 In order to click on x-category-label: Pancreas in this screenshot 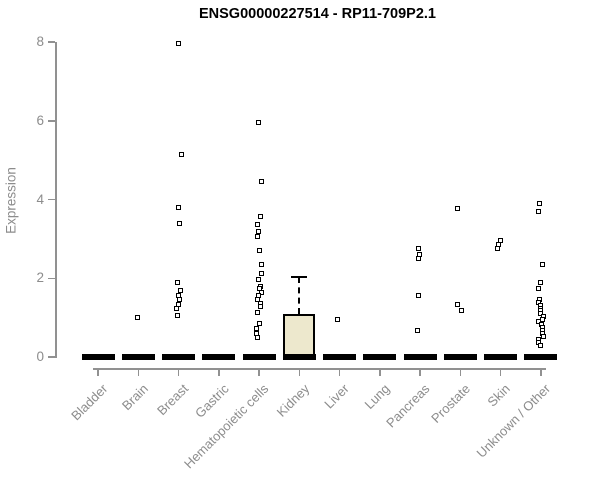, I will do `click(408, 406)`.